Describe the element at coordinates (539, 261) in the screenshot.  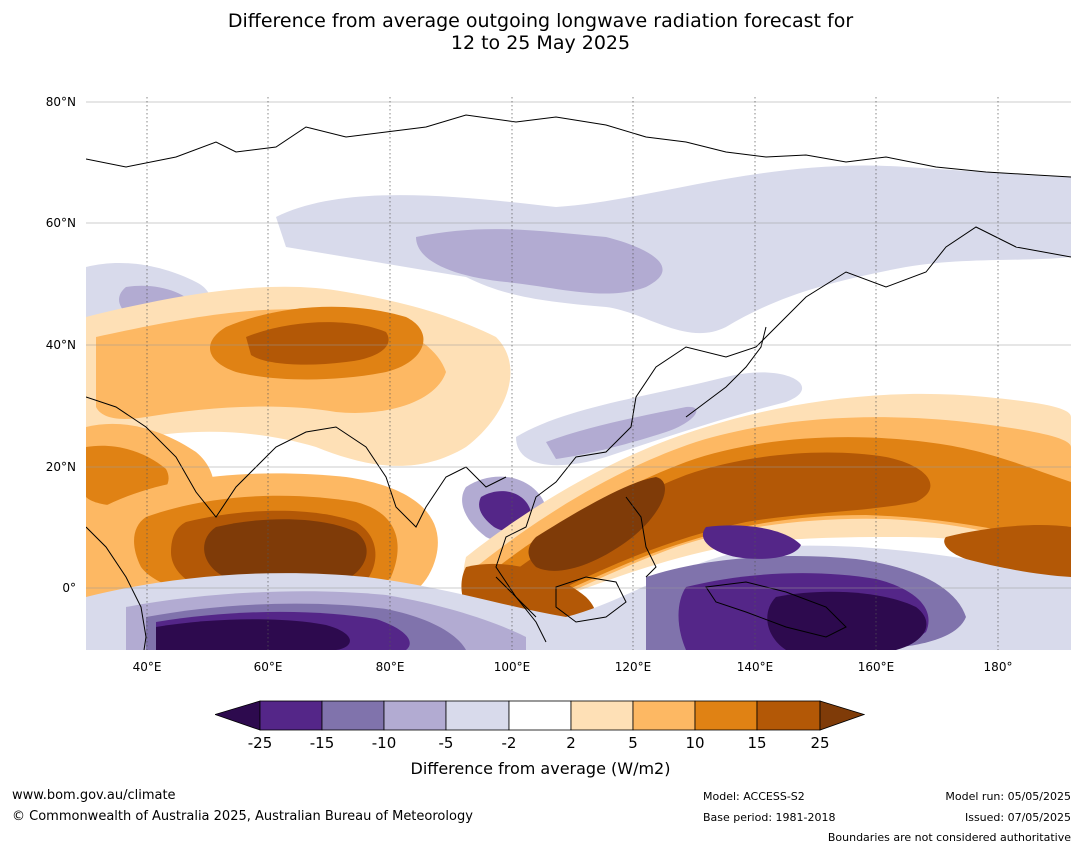
I see `anomaly-siberia-mid` at that location.